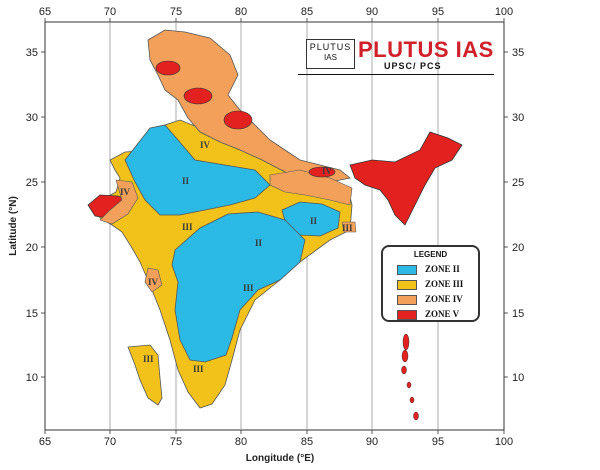 The image size is (600, 470). I want to click on legend-title: LEGEND, so click(430, 254).